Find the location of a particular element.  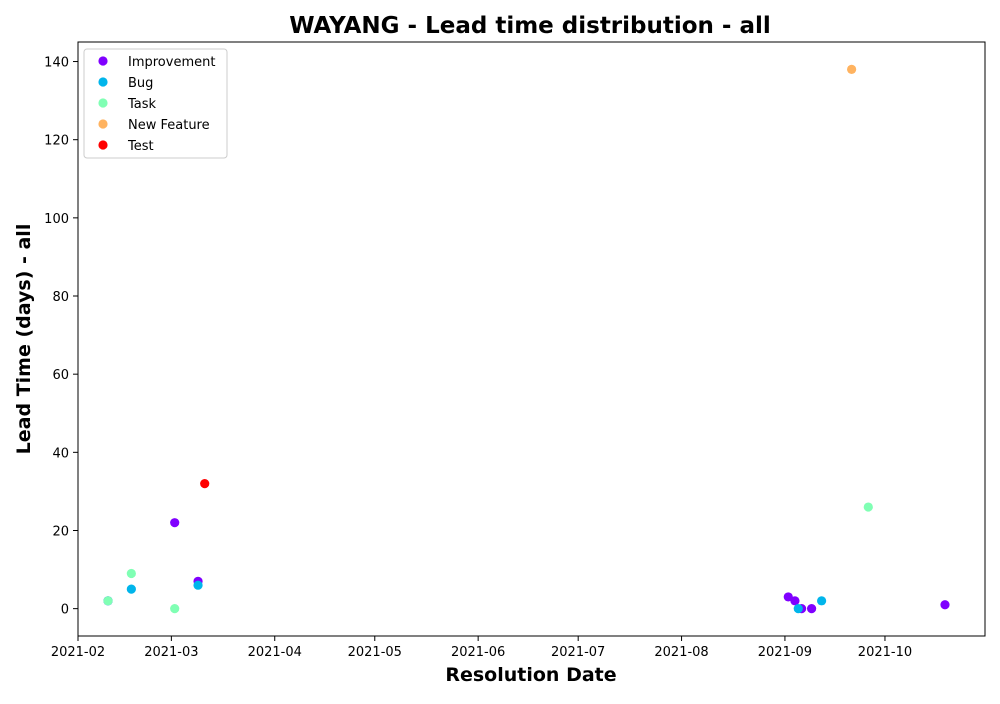

y-tick-label: 120 is located at coordinates (56, 141).